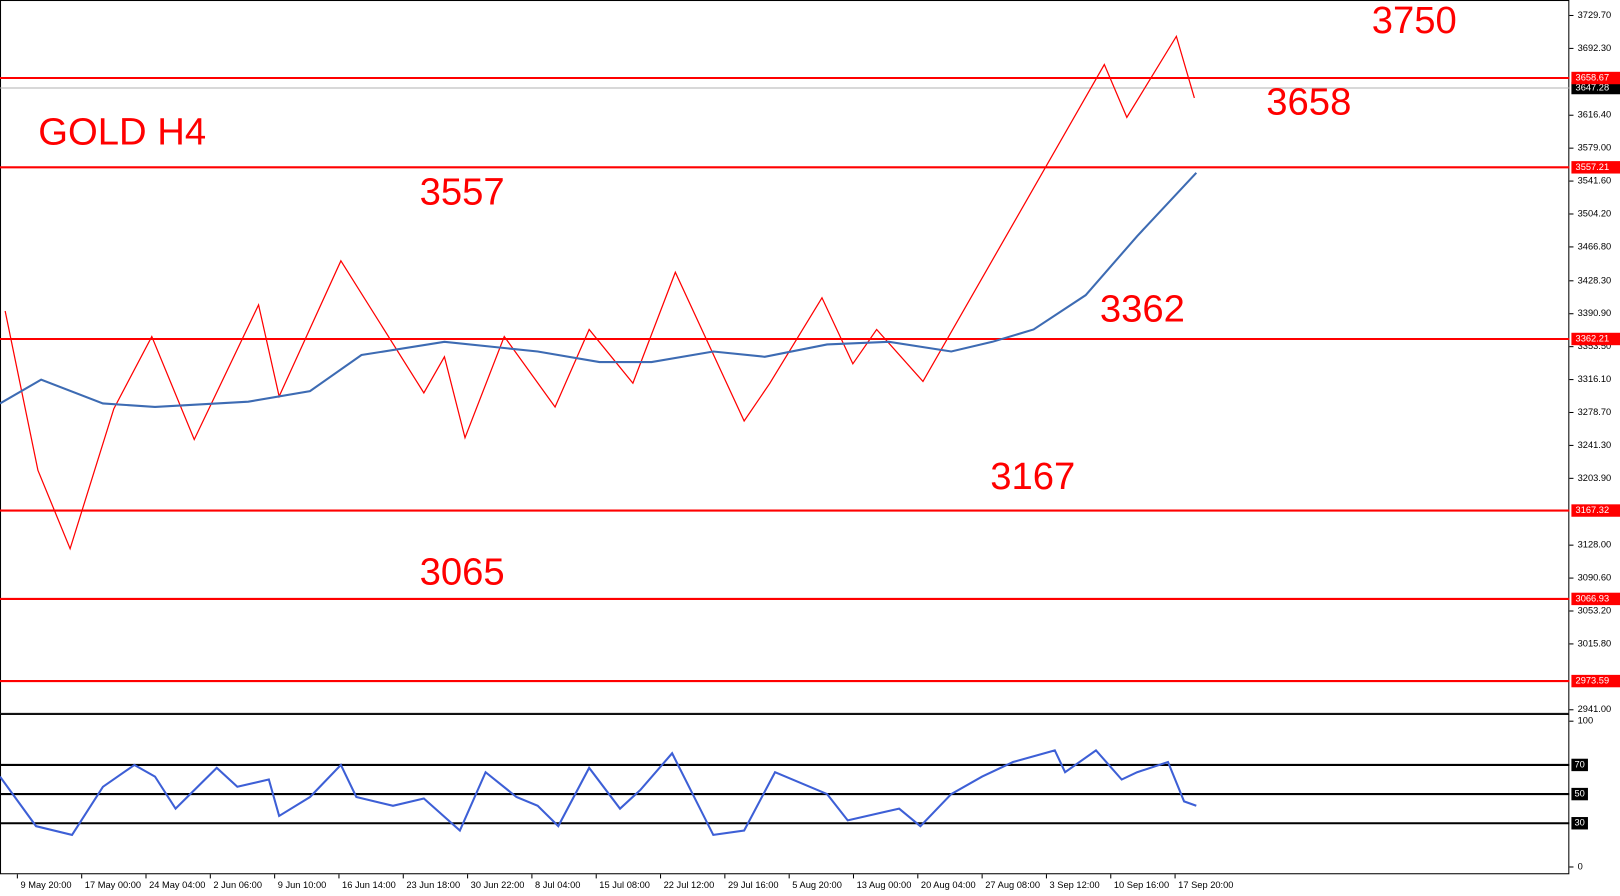 This screenshot has height=896, width=1620. What do you see at coordinates (1593, 167) in the screenshot?
I see `level-label: 3557.21` at bounding box center [1593, 167].